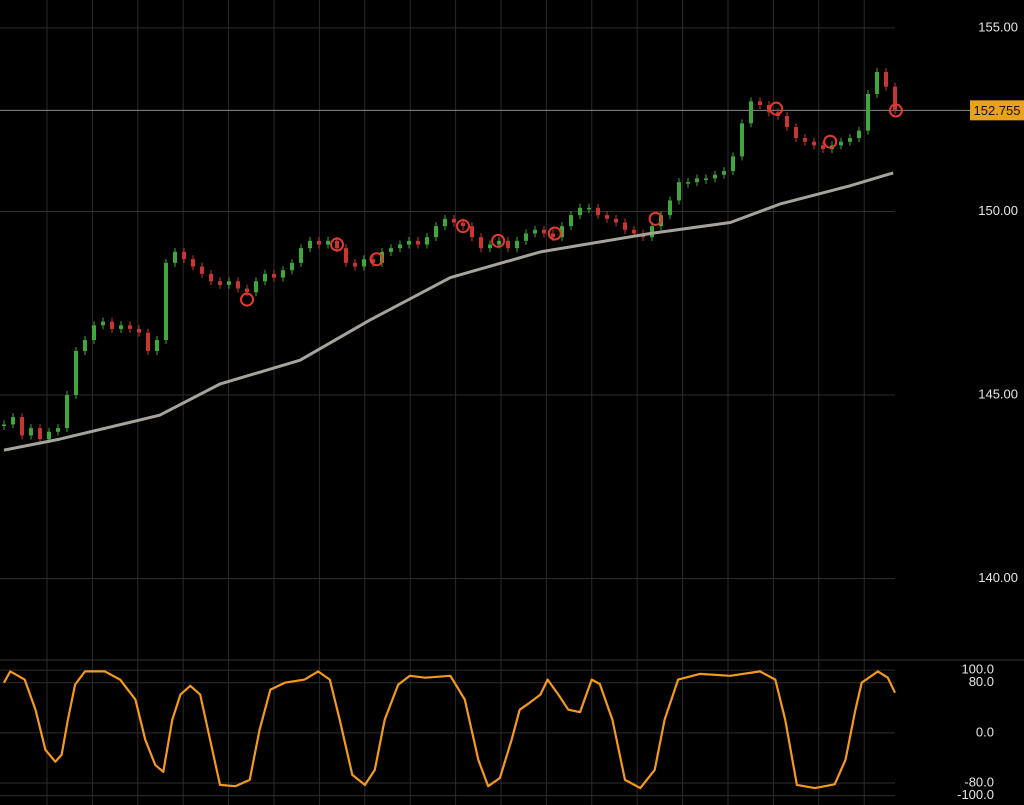 This screenshot has height=805, width=1024. What do you see at coordinates (998, 26) in the screenshot?
I see `y-tick-label: 155.00` at bounding box center [998, 26].